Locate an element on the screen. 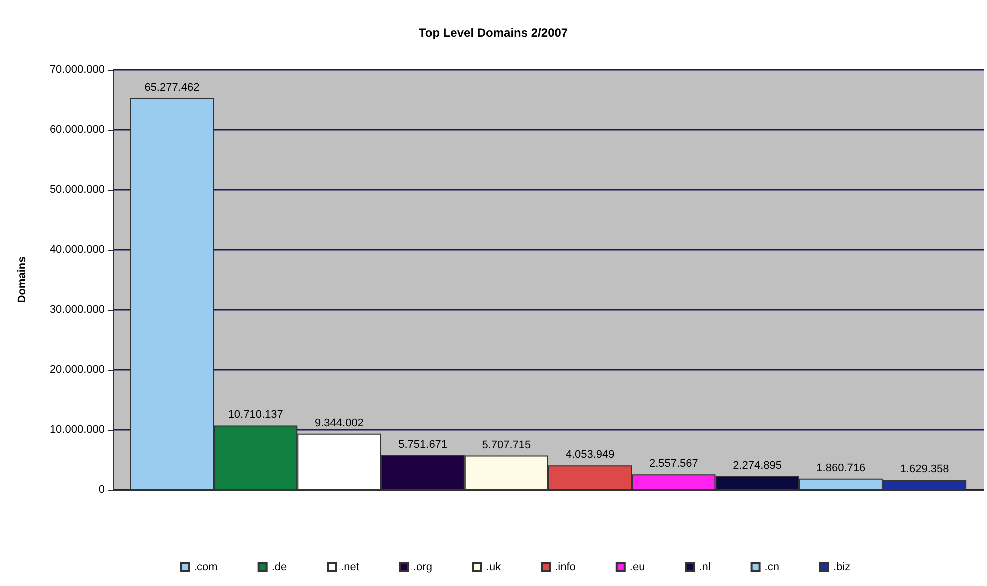  legend-label: .info is located at coordinates (565, 568).